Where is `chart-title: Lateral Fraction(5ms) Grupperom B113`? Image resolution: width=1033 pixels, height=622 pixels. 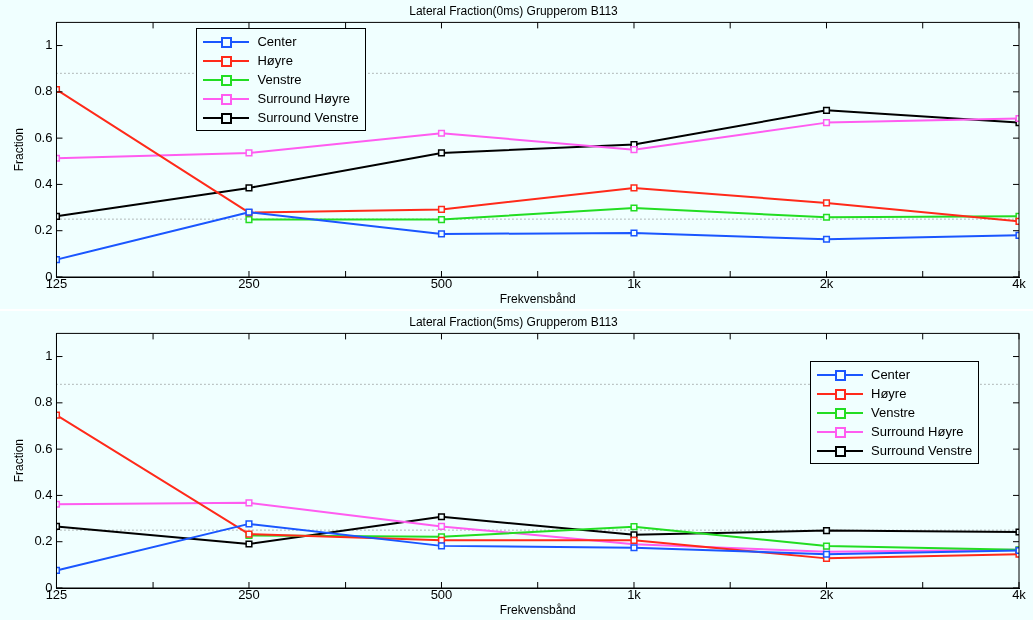
chart-title: Lateral Fraction(5ms) Grupperom B113 is located at coordinates (514, 321).